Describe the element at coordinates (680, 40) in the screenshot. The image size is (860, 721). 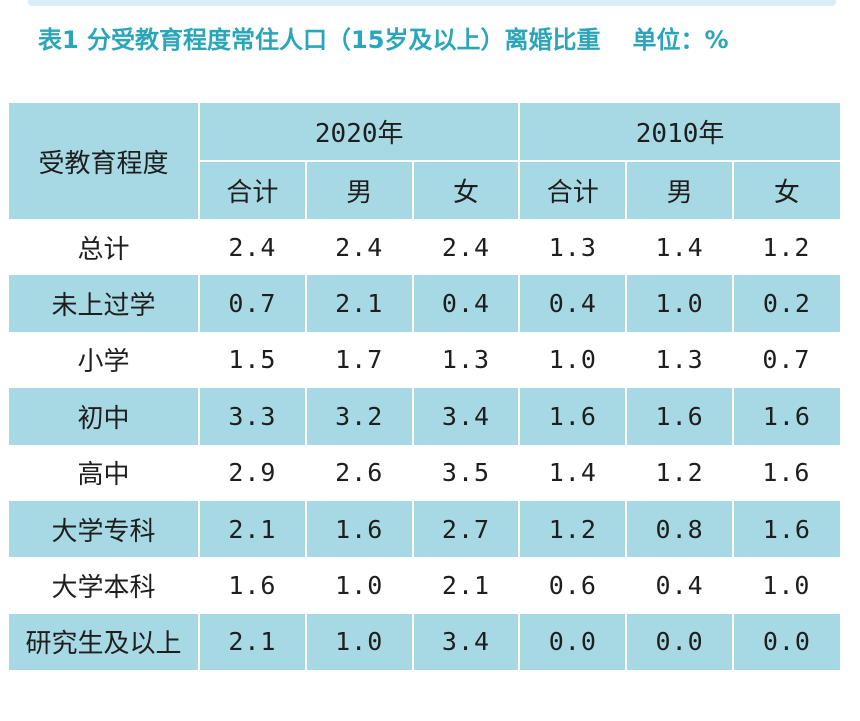
I see `unit-label: 单位：%` at that location.